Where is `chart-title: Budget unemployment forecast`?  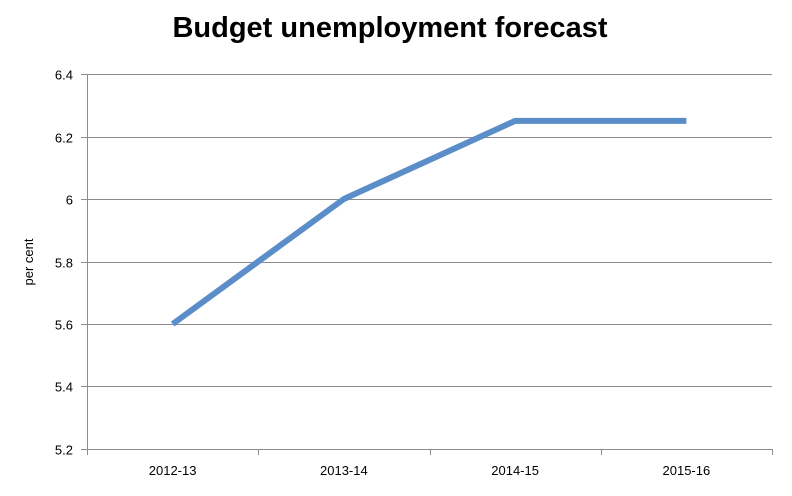
chart-title: Budget unemployment forecast is located at coordinates (389, 28).